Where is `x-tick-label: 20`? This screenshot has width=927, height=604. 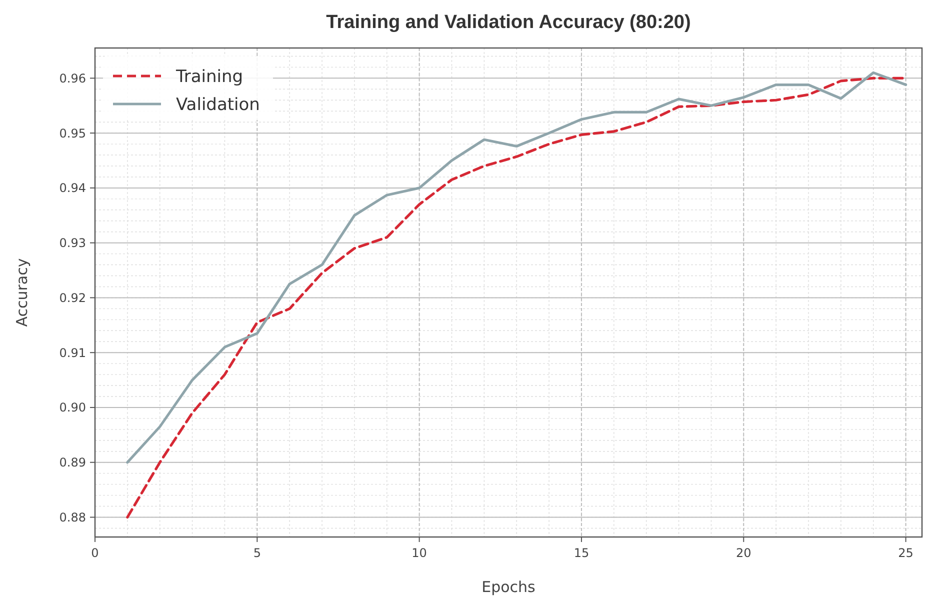 x-tick-label: 20 is located at coordinates (744, 553).